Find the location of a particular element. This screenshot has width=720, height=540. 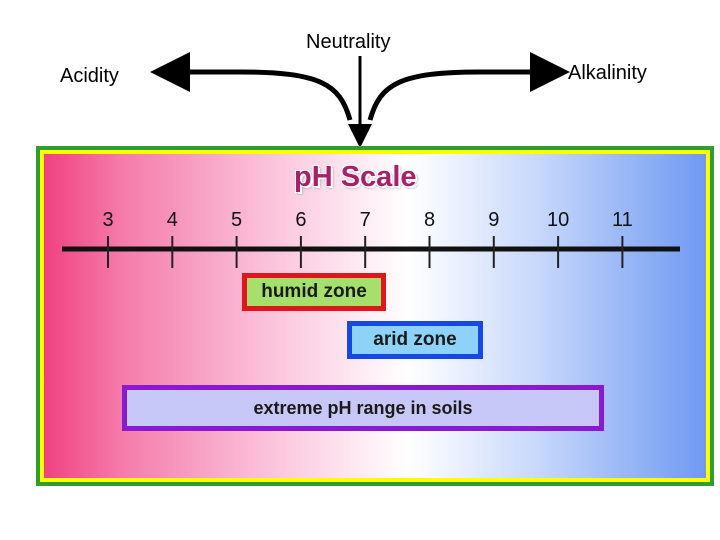

tick-label-10: 10 is located at coordinates (558, 220).